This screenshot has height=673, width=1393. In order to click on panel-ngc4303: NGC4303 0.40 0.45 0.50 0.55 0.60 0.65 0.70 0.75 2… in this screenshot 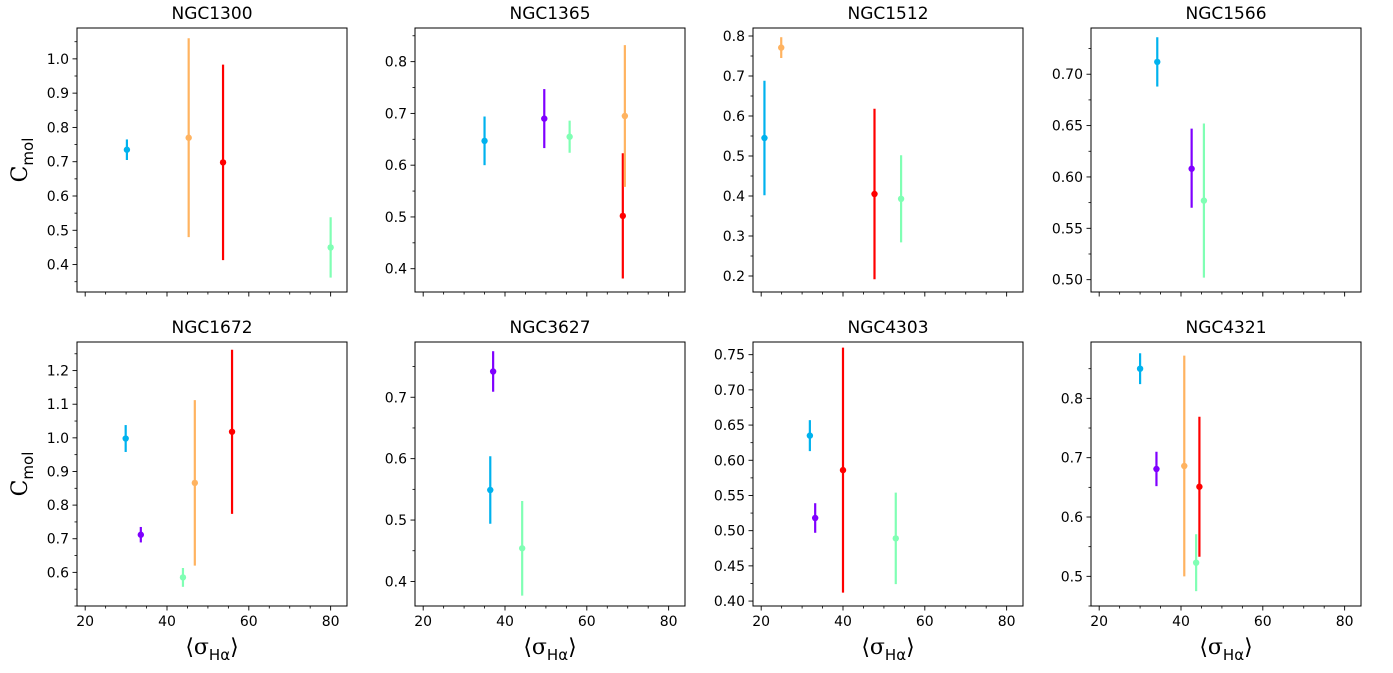, I will do `click(868, 491)`.